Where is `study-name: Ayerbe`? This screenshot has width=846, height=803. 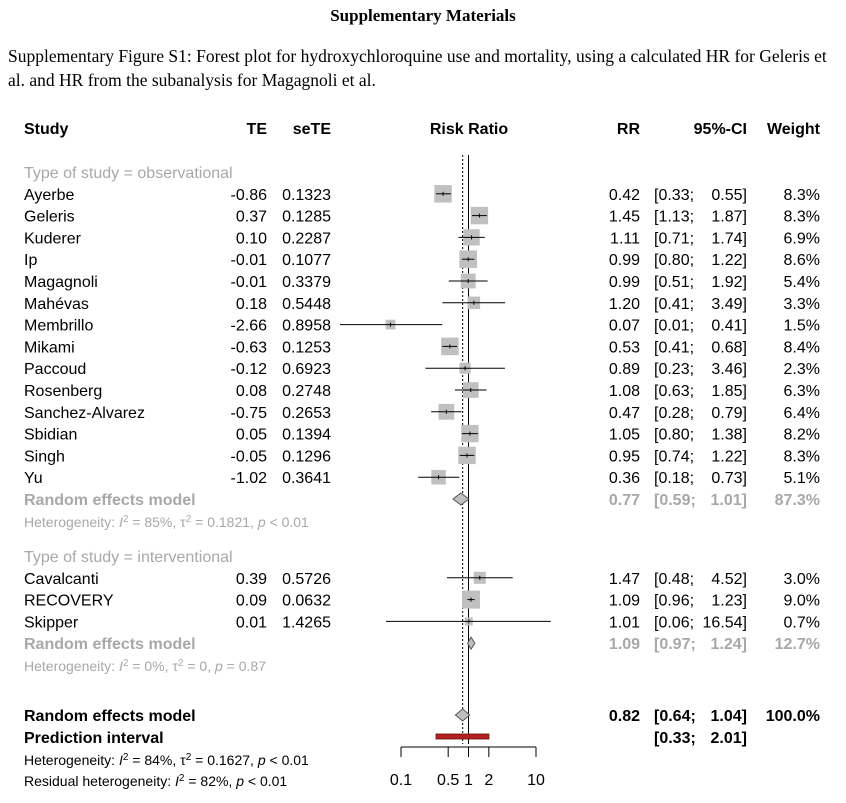 study-name: Ayerbe is located at coordinates (49, 195).